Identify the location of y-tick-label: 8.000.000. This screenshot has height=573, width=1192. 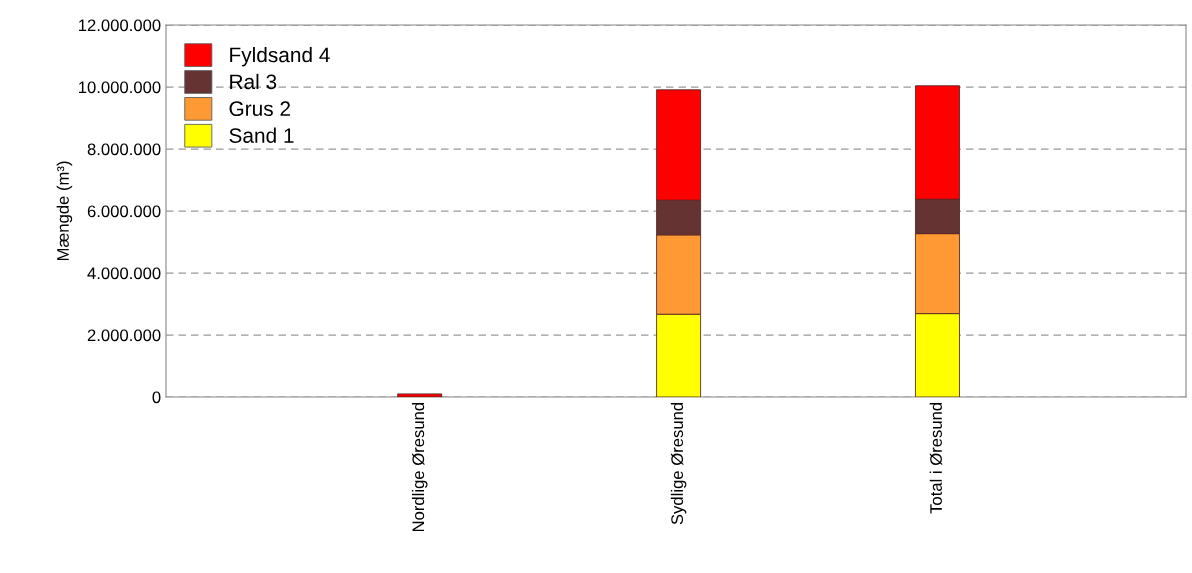
(124, 149).